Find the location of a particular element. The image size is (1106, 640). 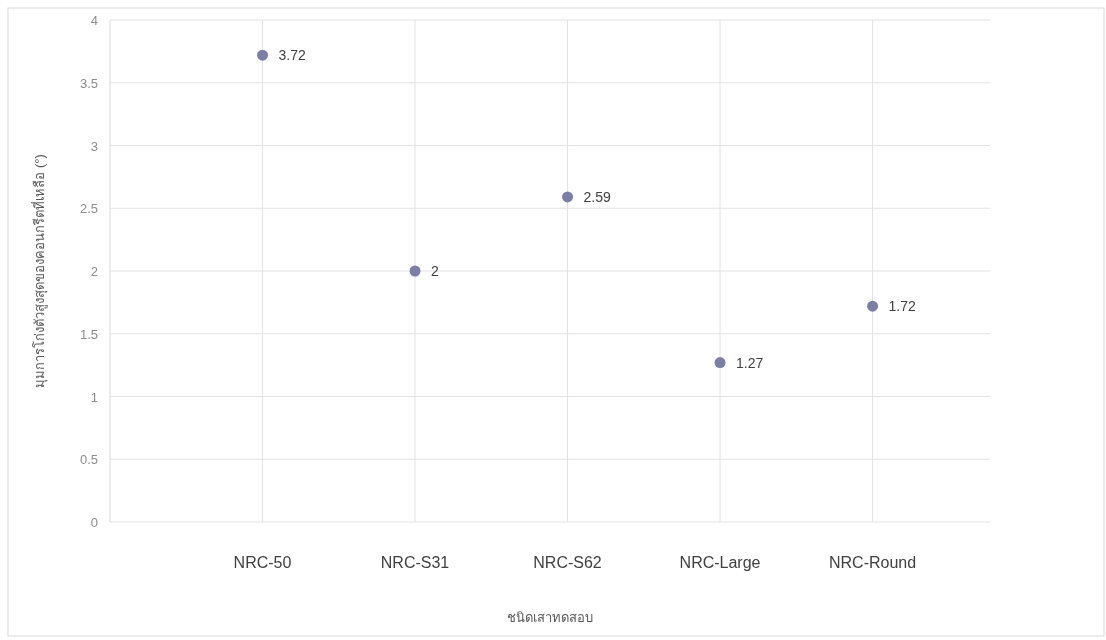

y-tick-label: 4 is located at coordinates (94, 20).